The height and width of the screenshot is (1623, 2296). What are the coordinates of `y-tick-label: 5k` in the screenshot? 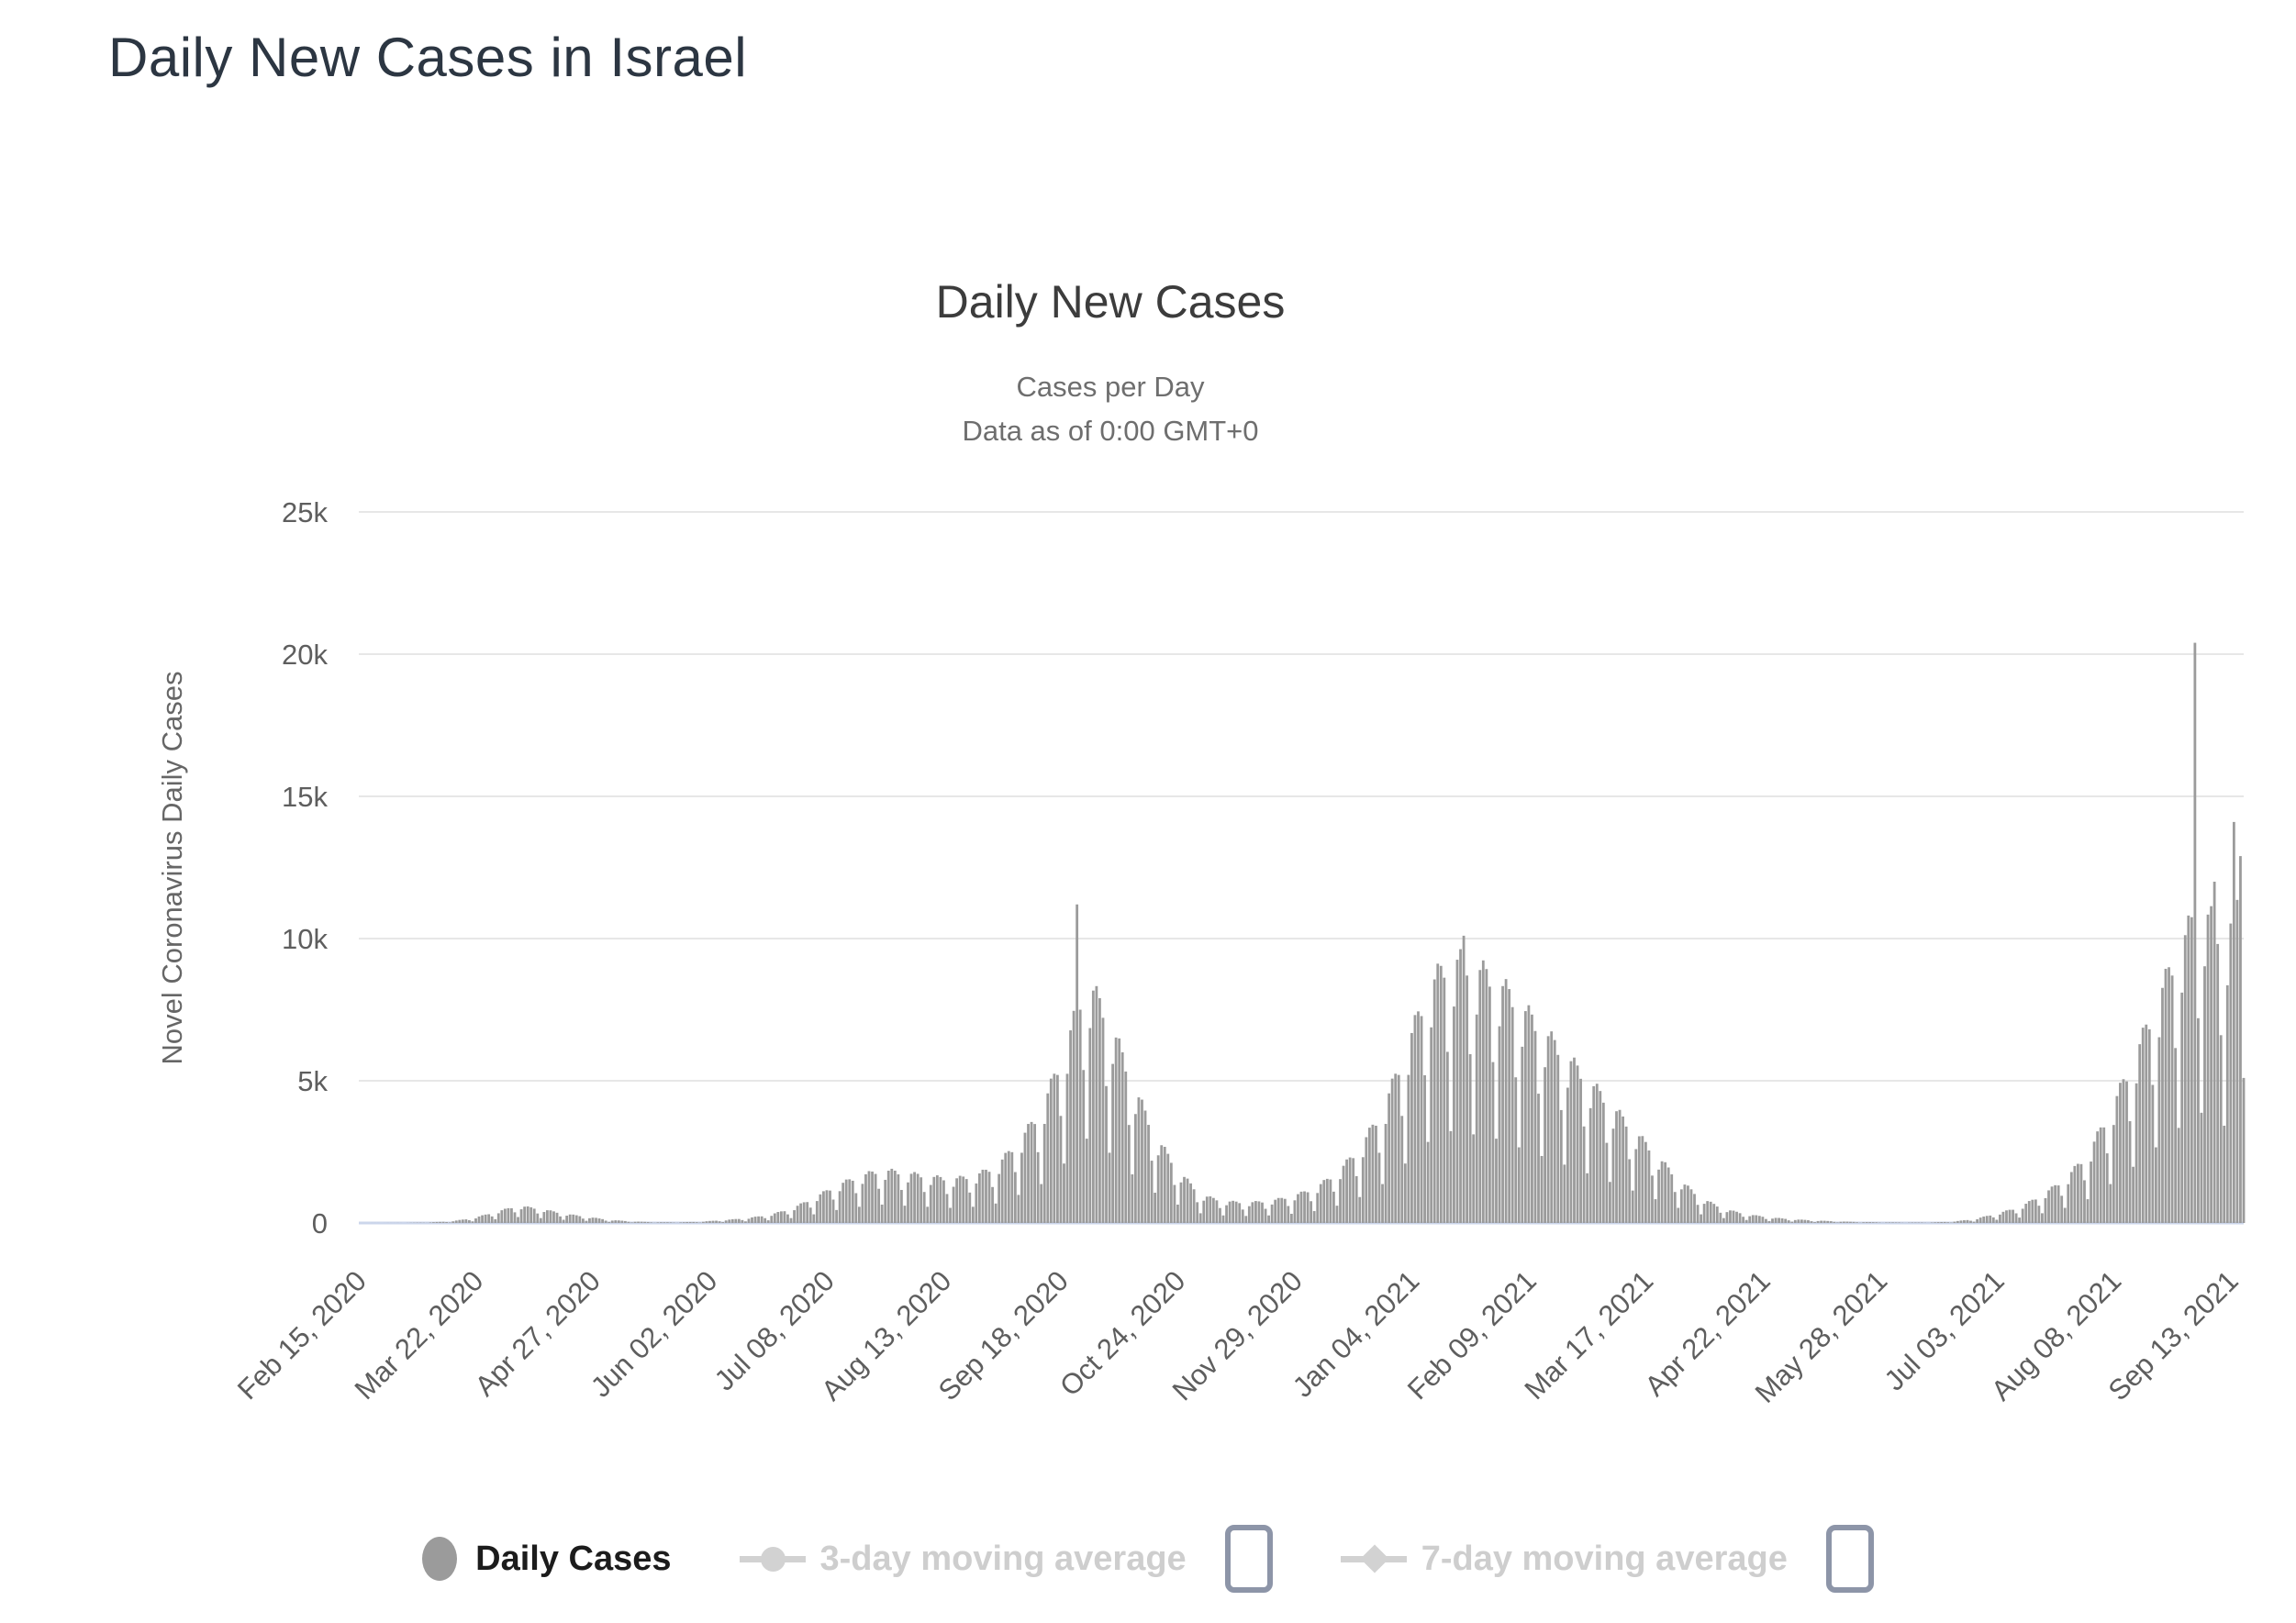 It's located at (312, 1081).